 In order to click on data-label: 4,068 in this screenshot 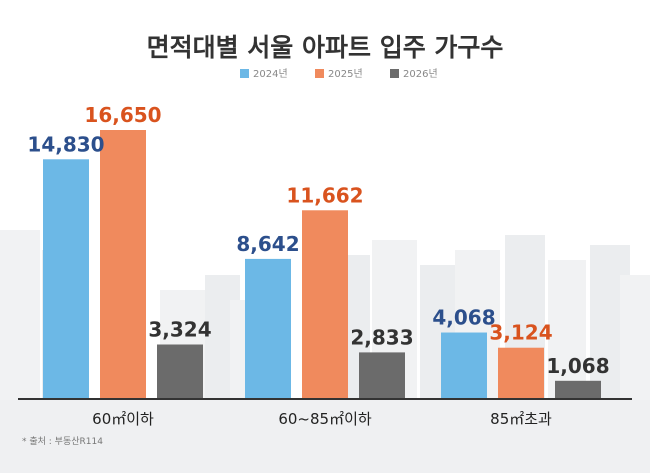, I will do `click(463, 318)`.